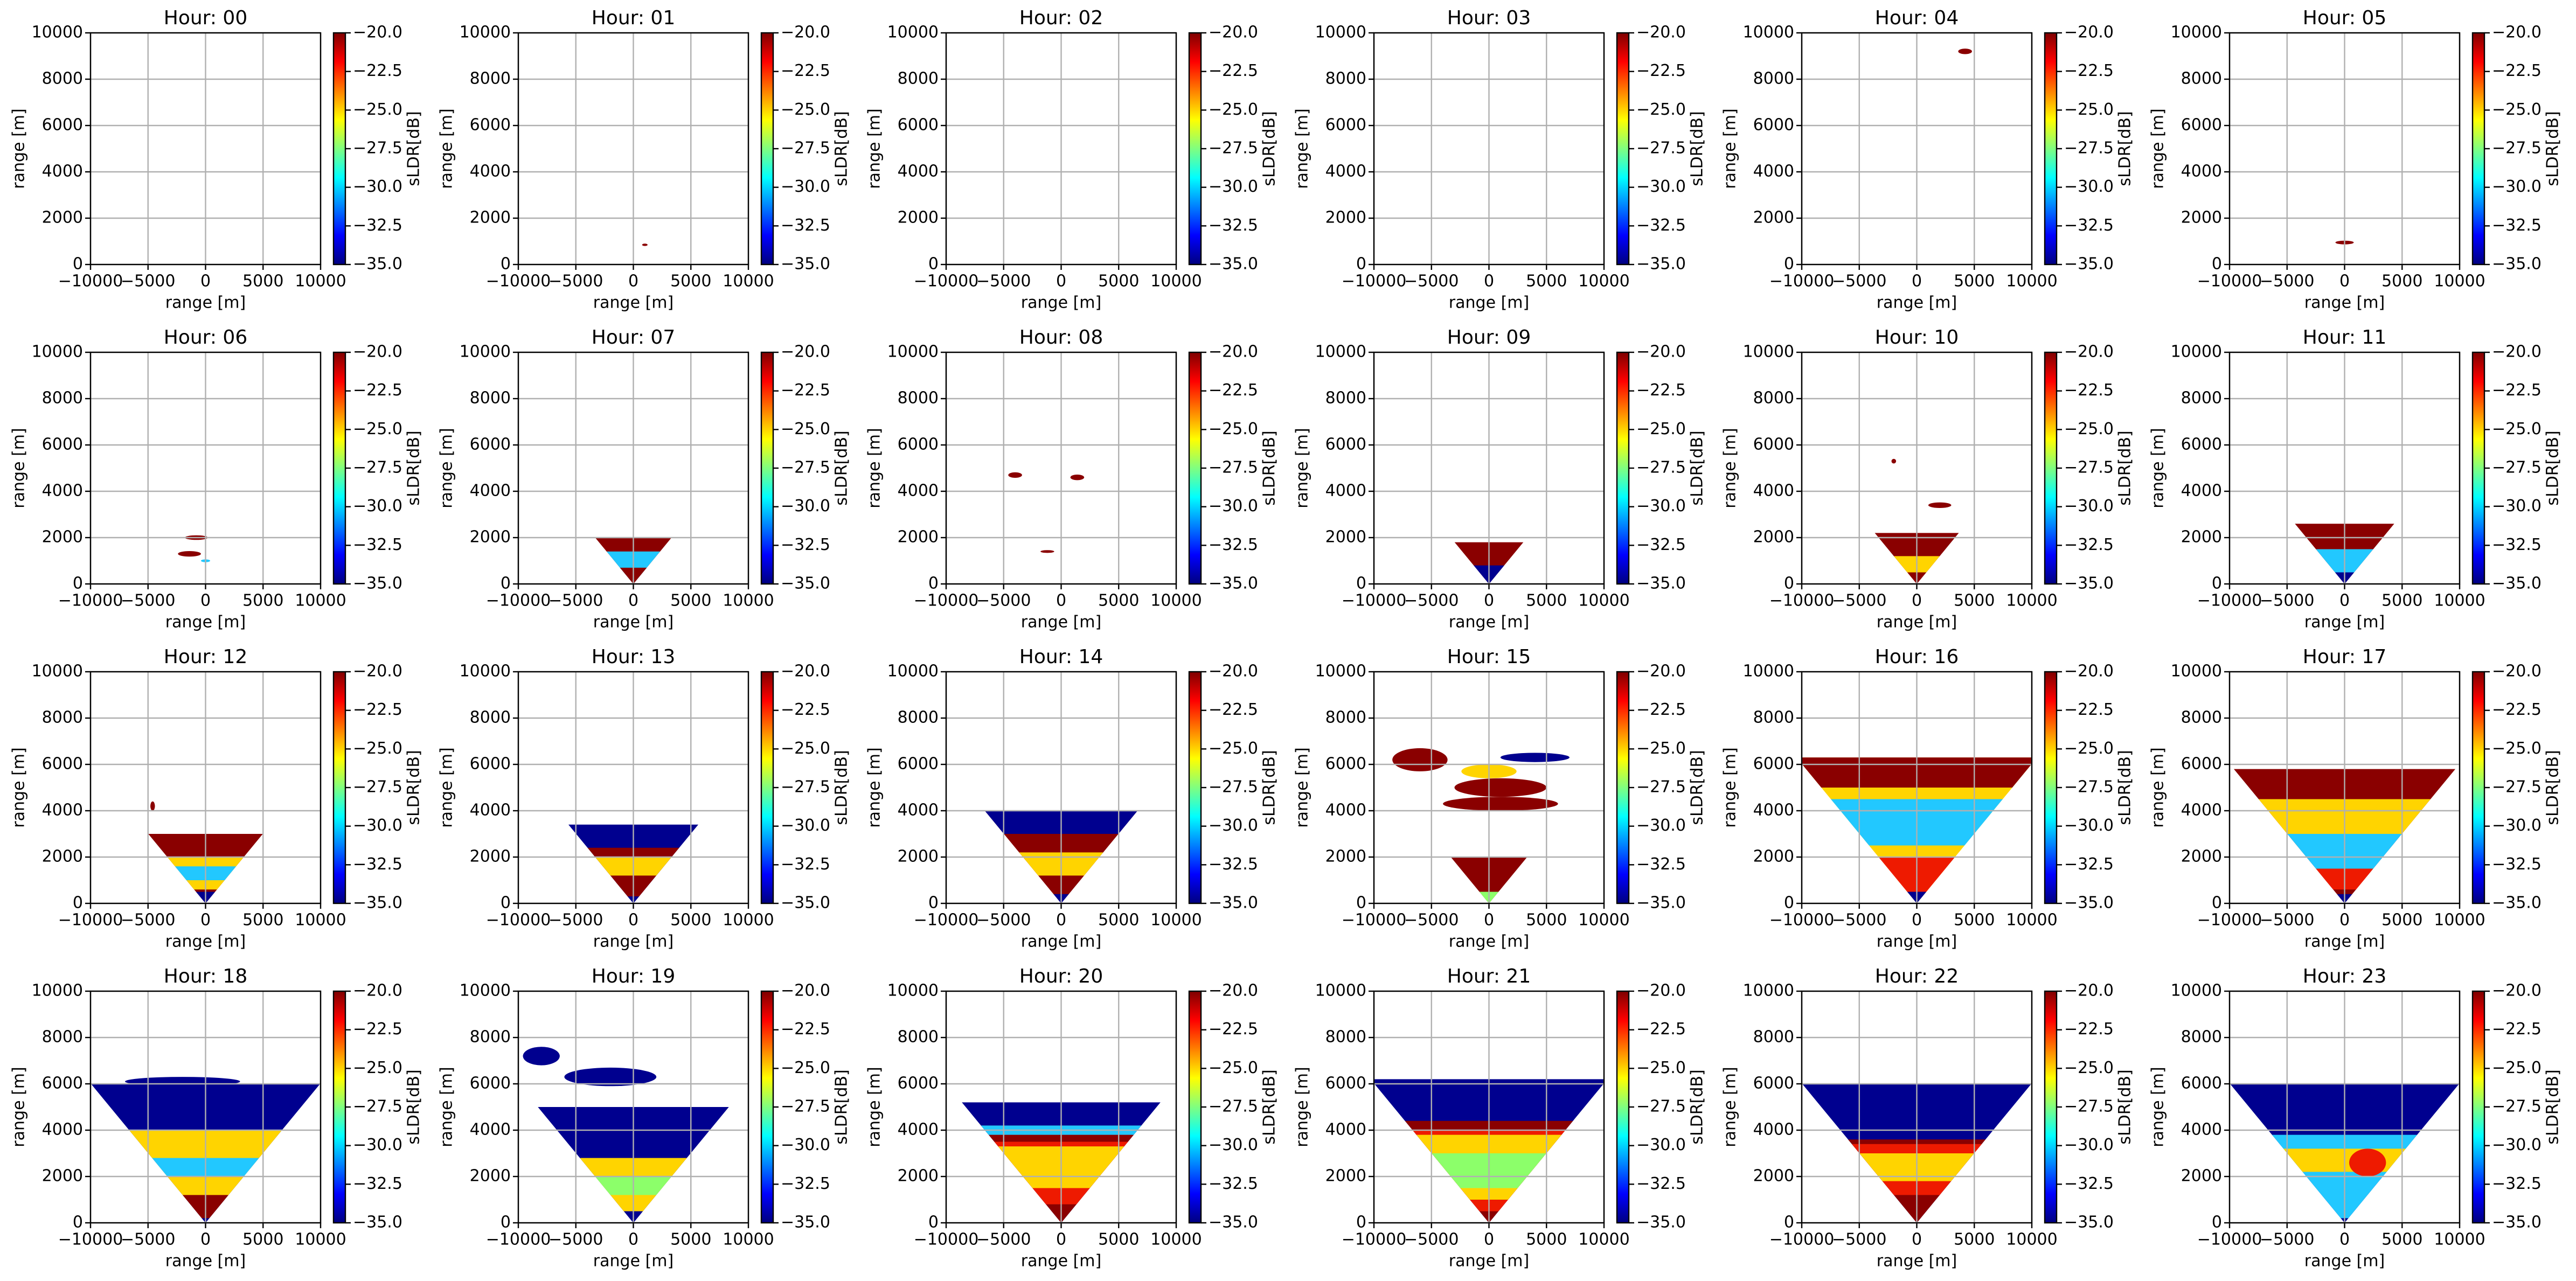 The width and height of the screenshot is (2576, 1281). Describe the element at coordinates (1061, 337) in the screenshot. I see `subplot-title: Hour: 08` at that location.